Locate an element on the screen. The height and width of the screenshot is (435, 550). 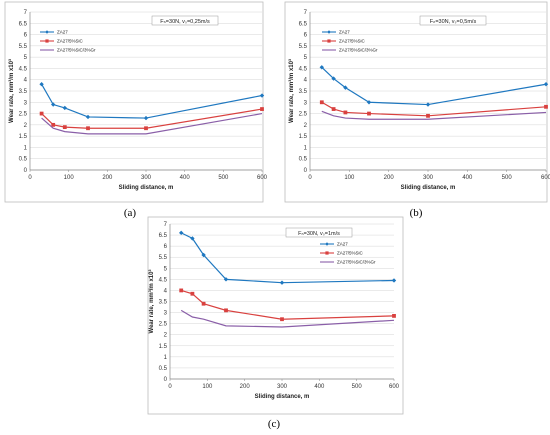
condition-label: Fₙ=30N, vₛ=0,5m/s is located at coordinates (453, 22).